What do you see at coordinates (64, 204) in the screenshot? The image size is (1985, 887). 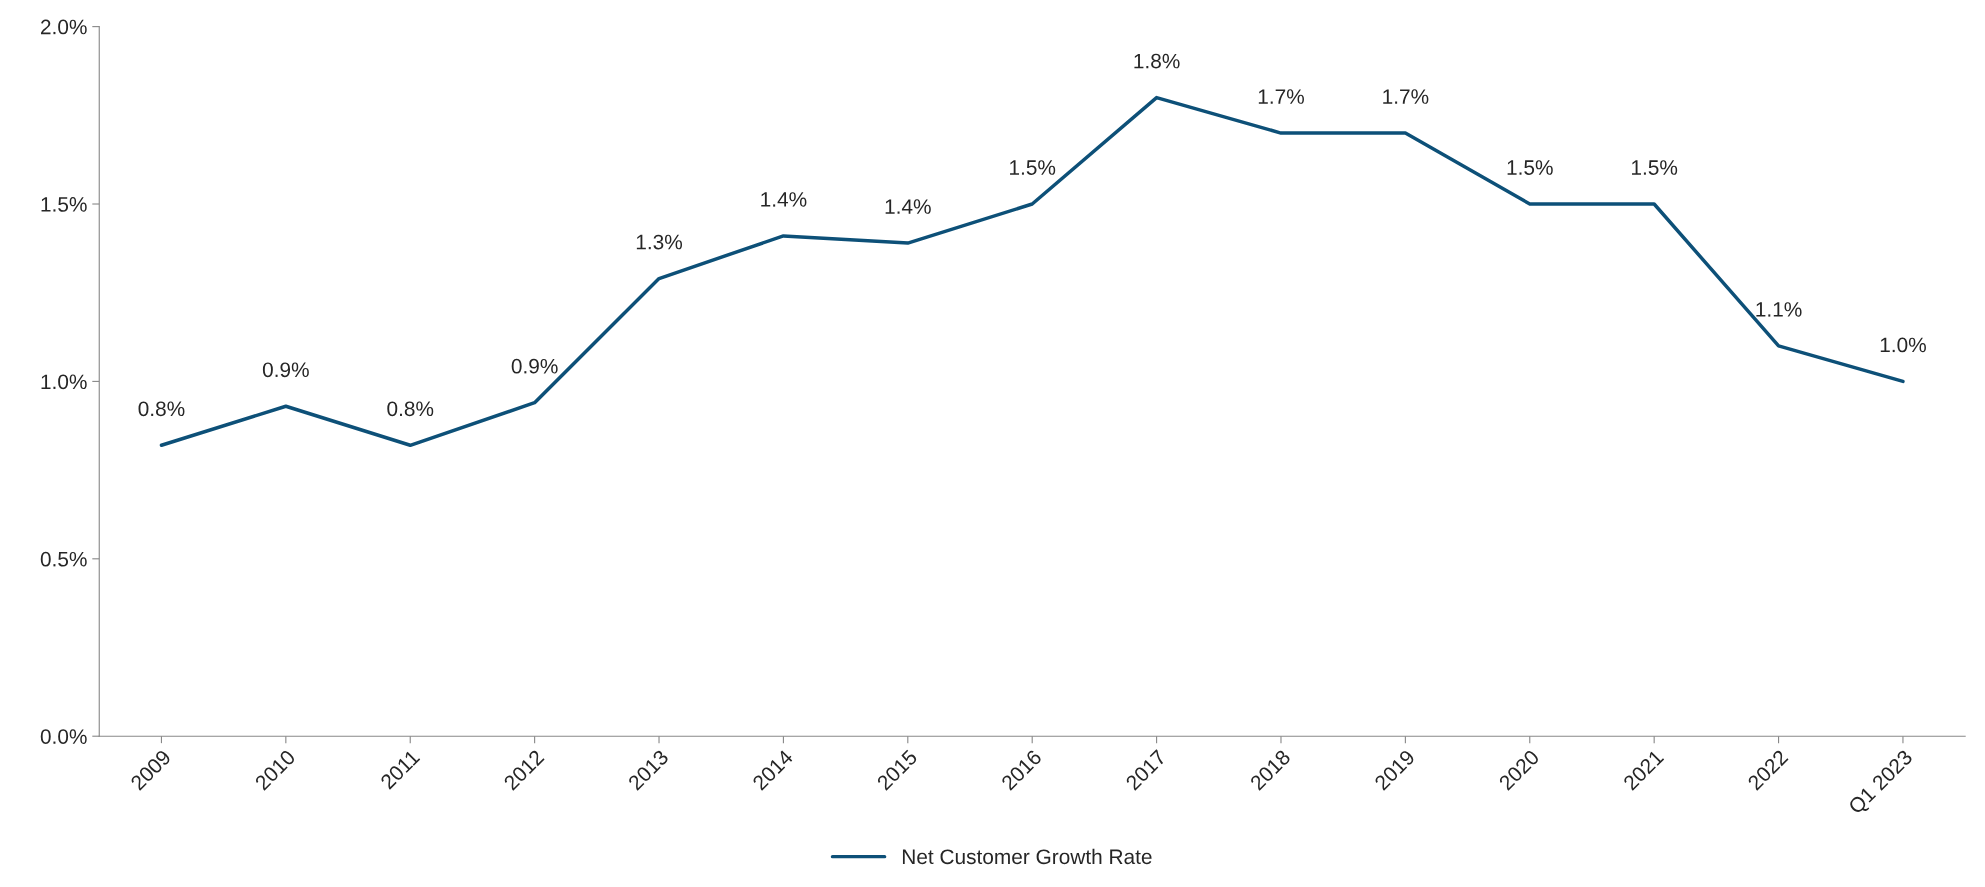 I see `y-tick-label: 1.5%` at bounding box center [64, 204].